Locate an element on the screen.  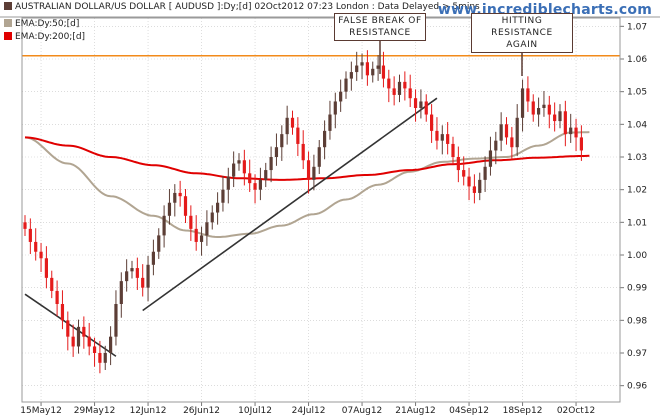
callout-hitting-resistance: HITTING RESISTANCE AGAIN is located at coordinates (522, 33).